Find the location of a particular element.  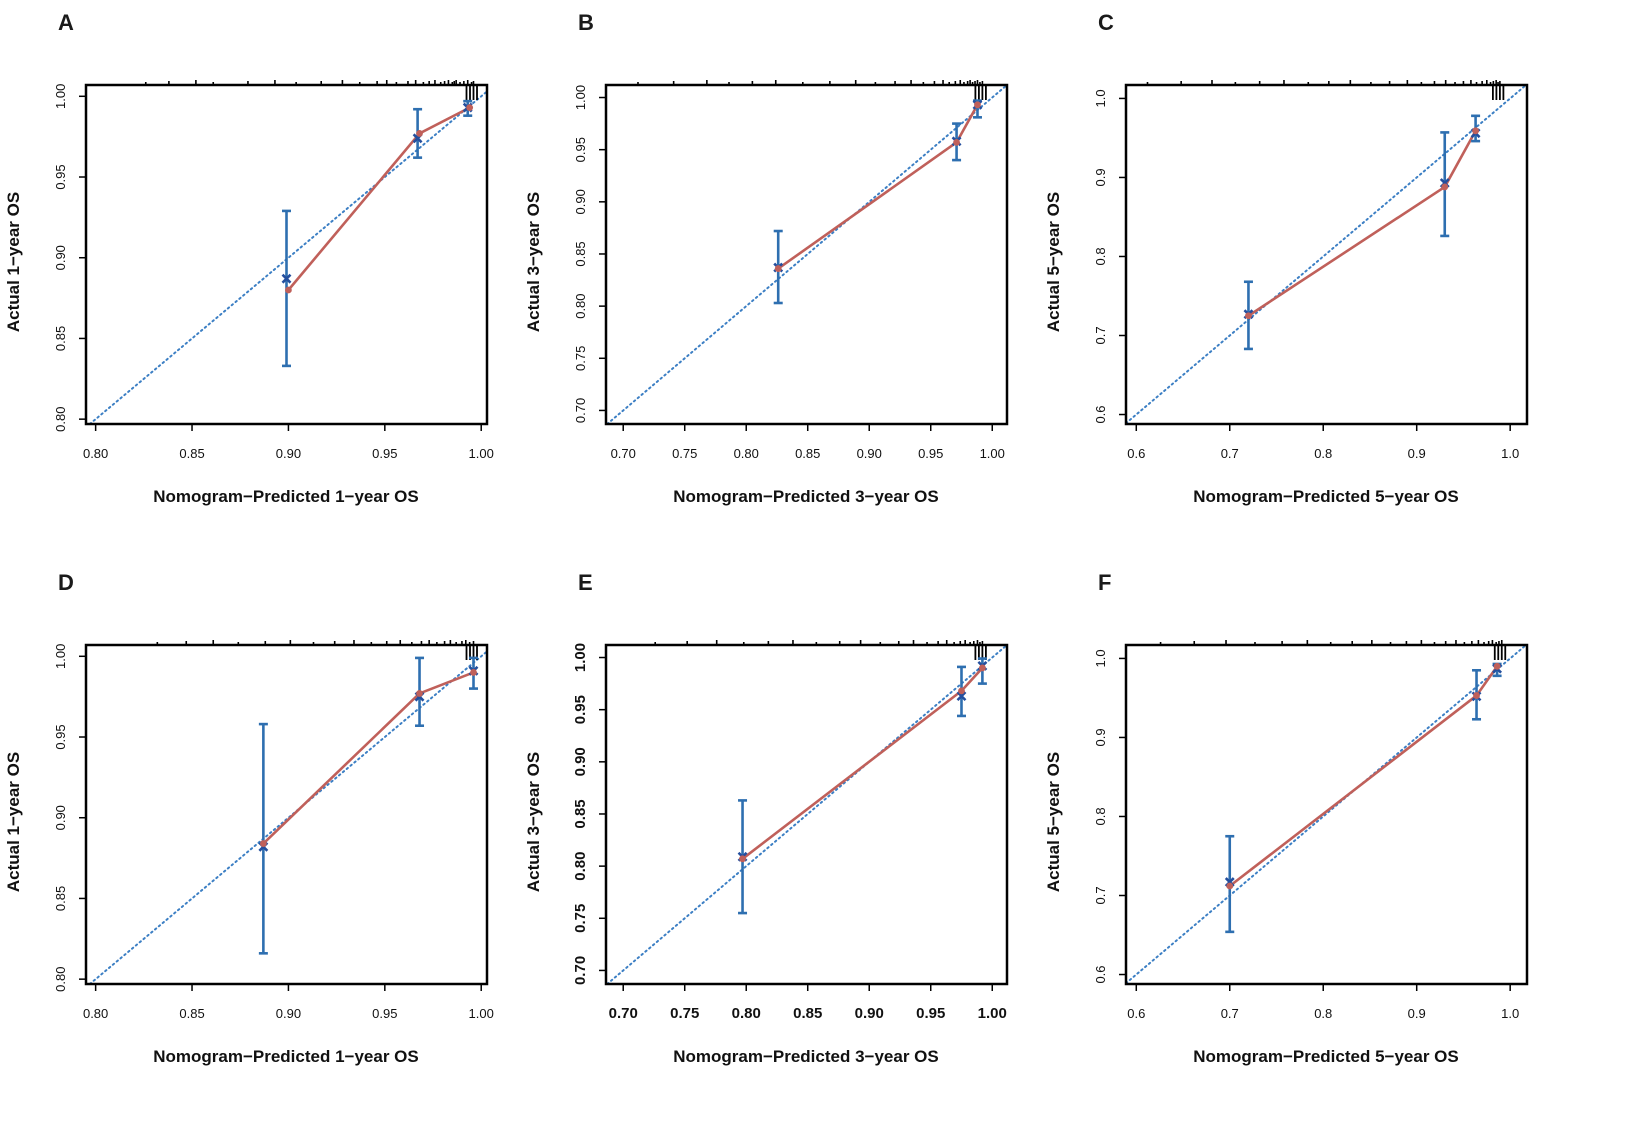

y-tick-label-a-4: 1.00 is located at coordinates (60, 96).